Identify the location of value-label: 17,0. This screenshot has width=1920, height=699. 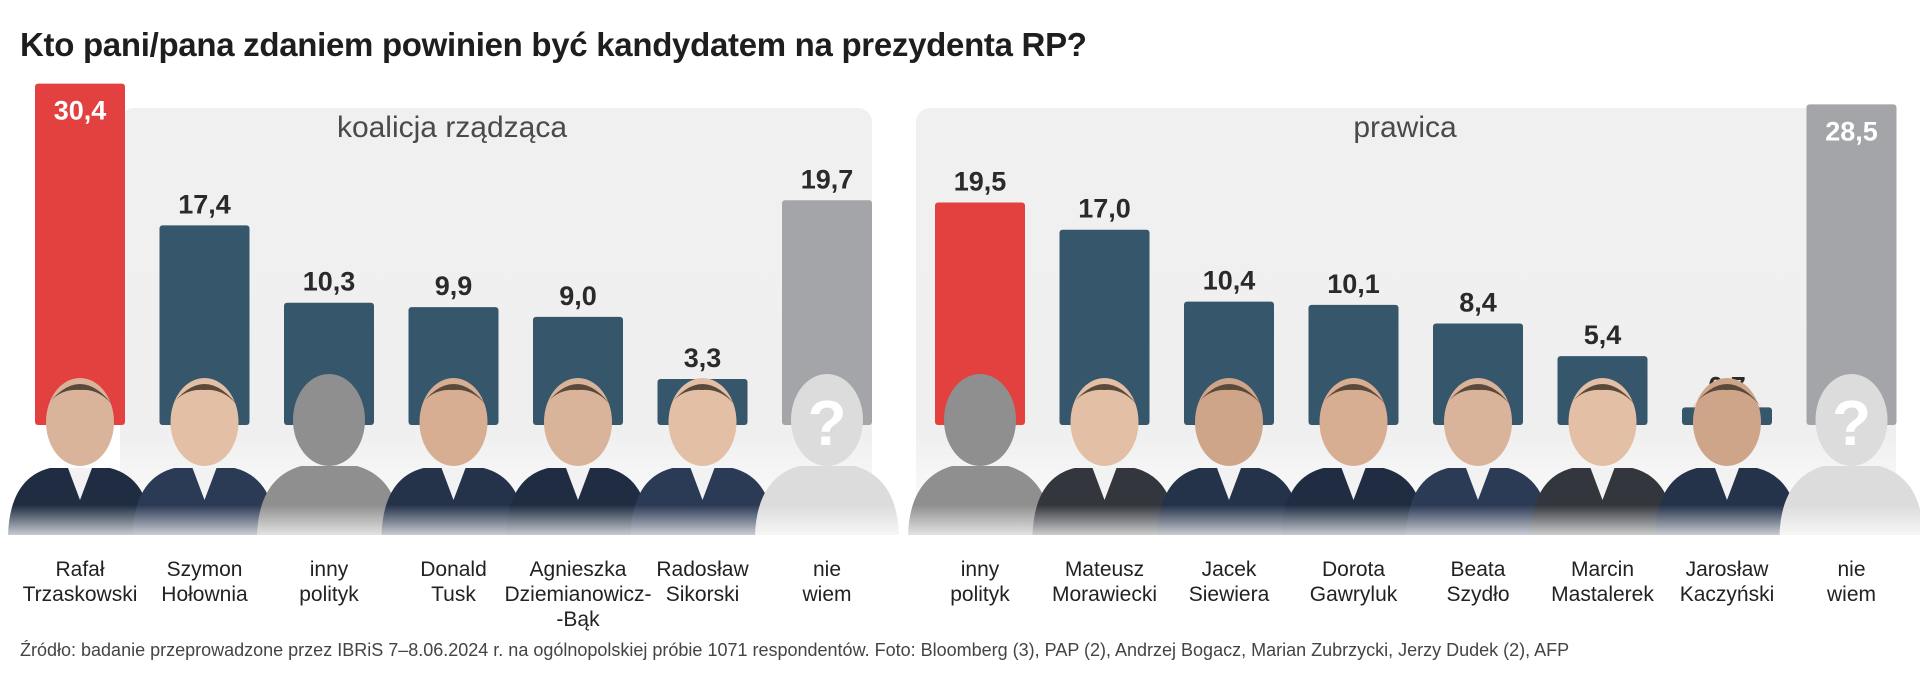
(1104, 209).